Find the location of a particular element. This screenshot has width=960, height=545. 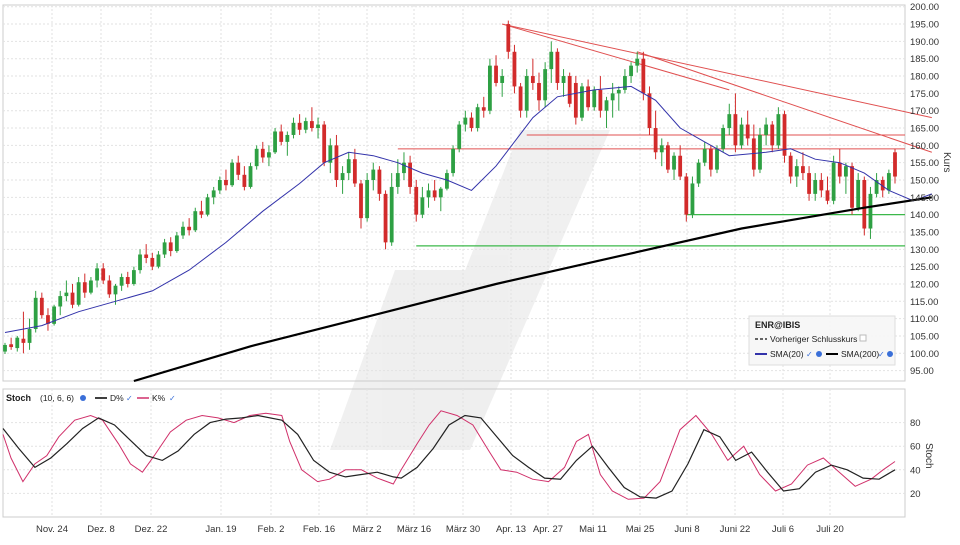

sma200-check-icon: ✓ is located at coordinates (881, 354).